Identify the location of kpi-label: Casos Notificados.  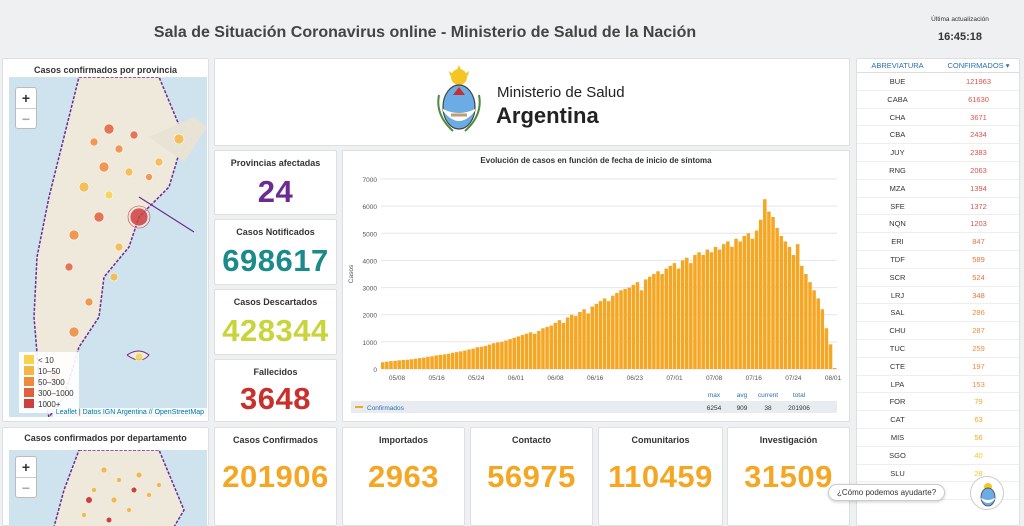
(275, 232).